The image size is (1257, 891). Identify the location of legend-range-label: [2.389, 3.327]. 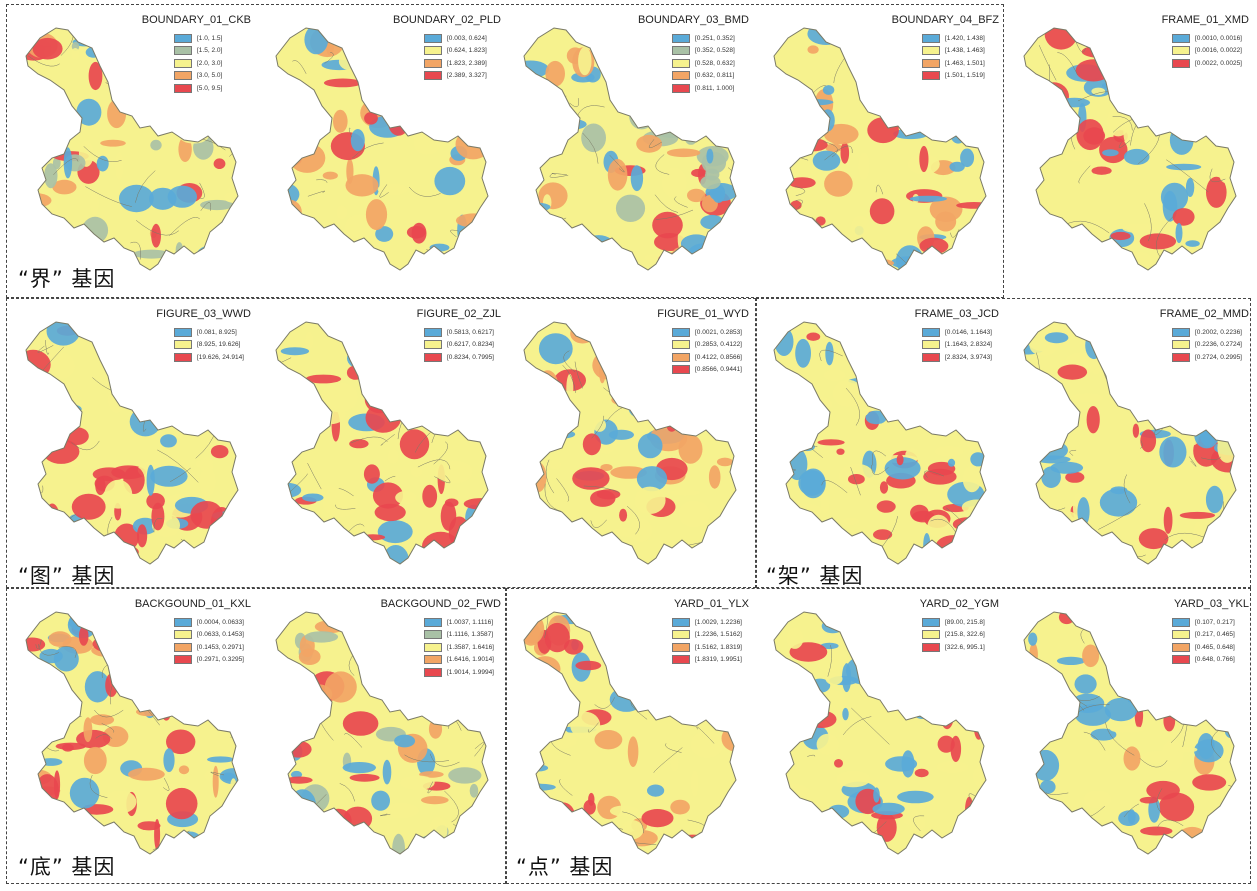
(467, 76).